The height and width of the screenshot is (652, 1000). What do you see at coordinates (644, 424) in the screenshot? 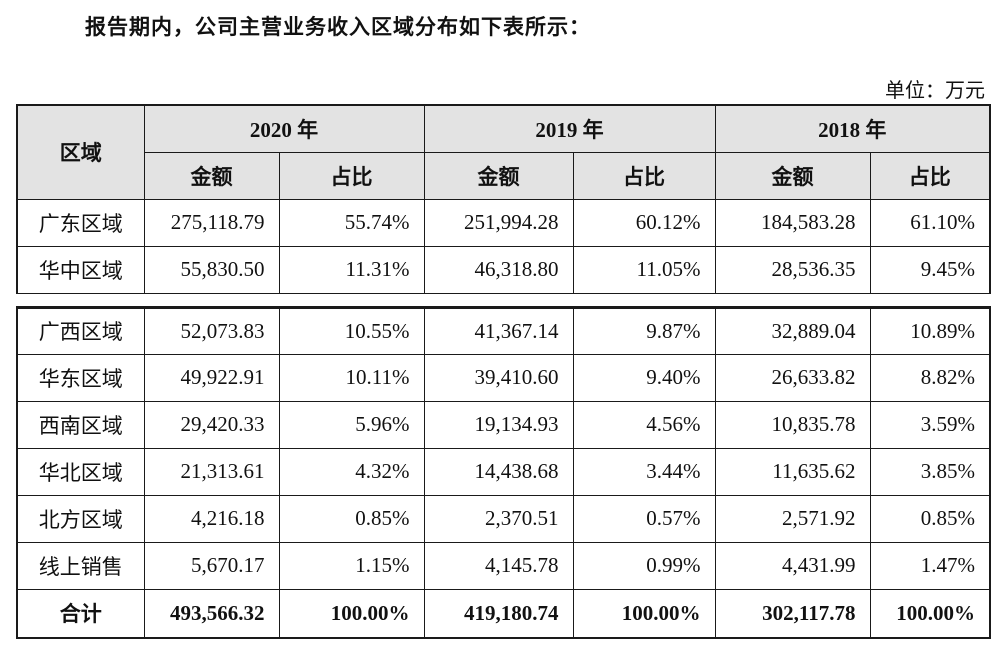
I see `value-cell: 4.56%` at bounding box center [644, 424].